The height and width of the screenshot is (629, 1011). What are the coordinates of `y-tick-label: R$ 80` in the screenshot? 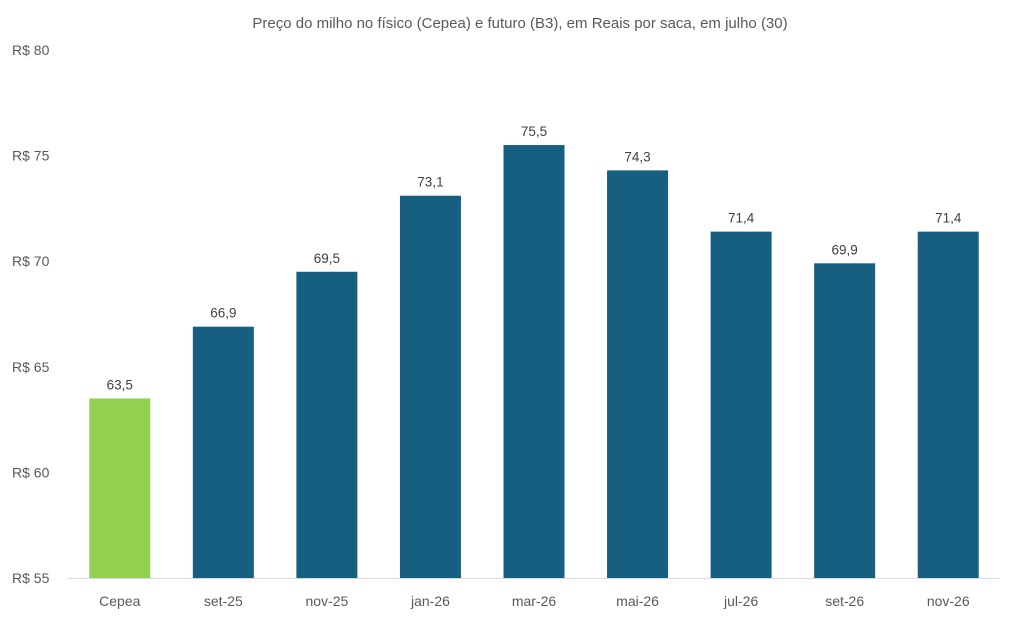 It's located at (31, 50).